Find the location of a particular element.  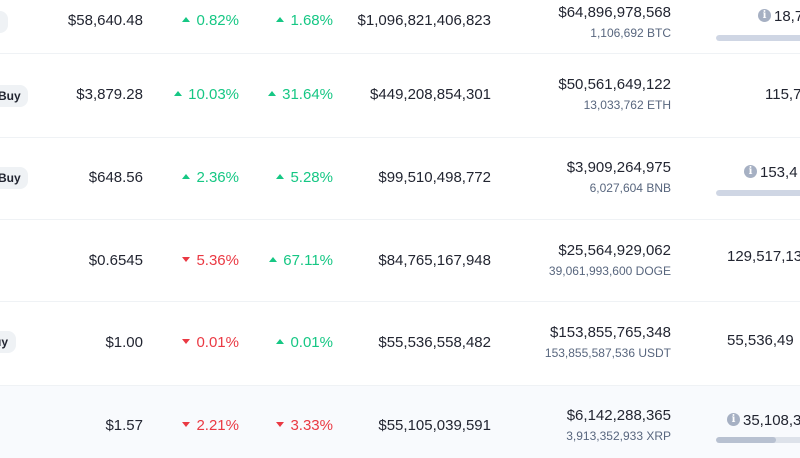

volume-usd: $64,896,978,568 is located at coordinates (614, 12).